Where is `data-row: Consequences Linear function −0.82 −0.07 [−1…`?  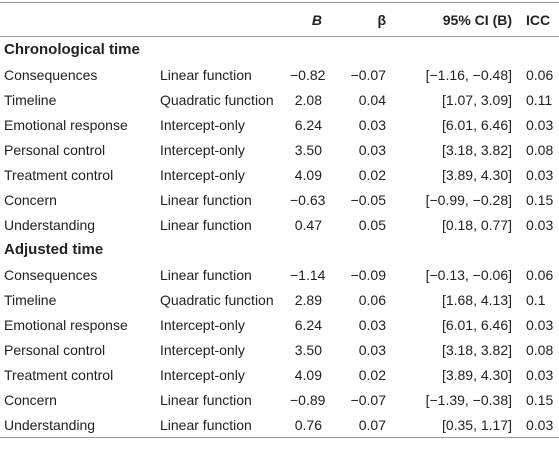 data-row: Consequences Linear function −0.82 −0.07 [−1… is located at coordinates (279, 74).